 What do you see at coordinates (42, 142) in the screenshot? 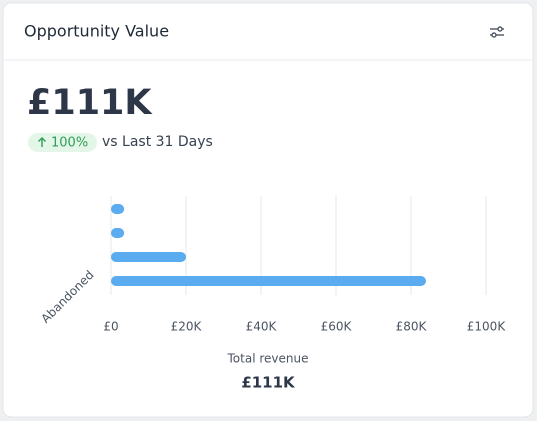
I see `up-arrow` at bounding box center [42, 142].